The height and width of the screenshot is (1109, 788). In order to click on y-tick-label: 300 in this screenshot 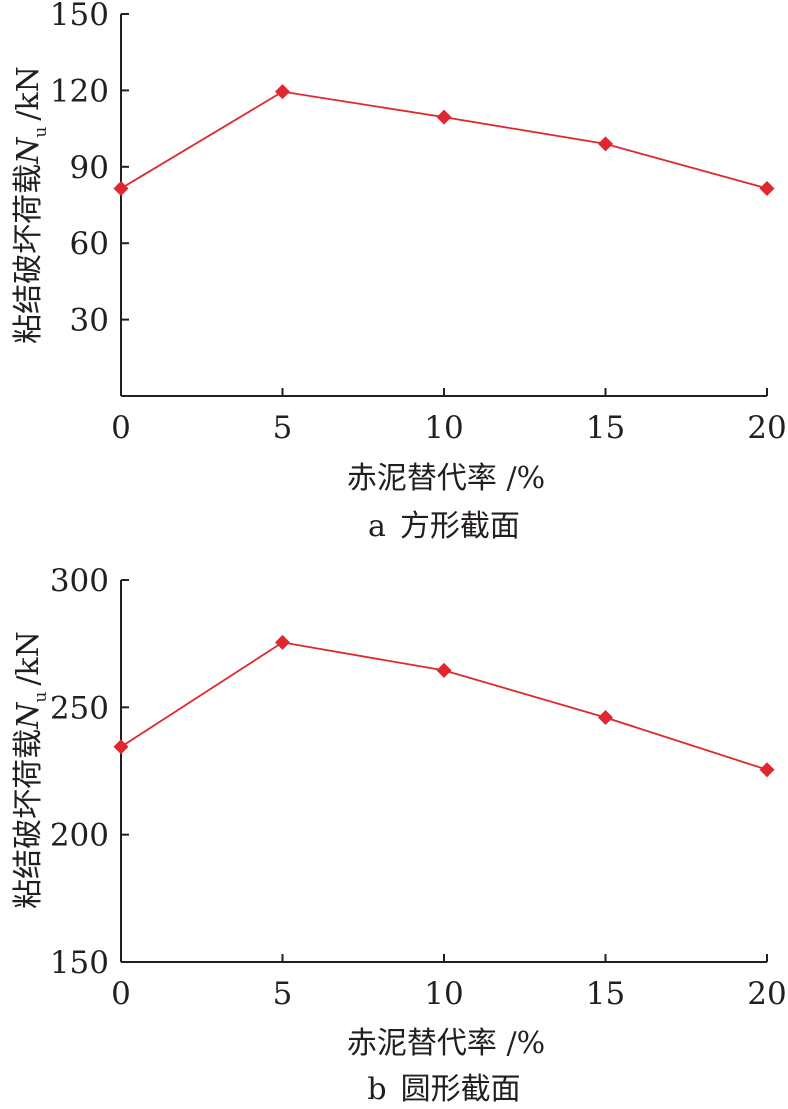, I will do `click(79, 581)`.